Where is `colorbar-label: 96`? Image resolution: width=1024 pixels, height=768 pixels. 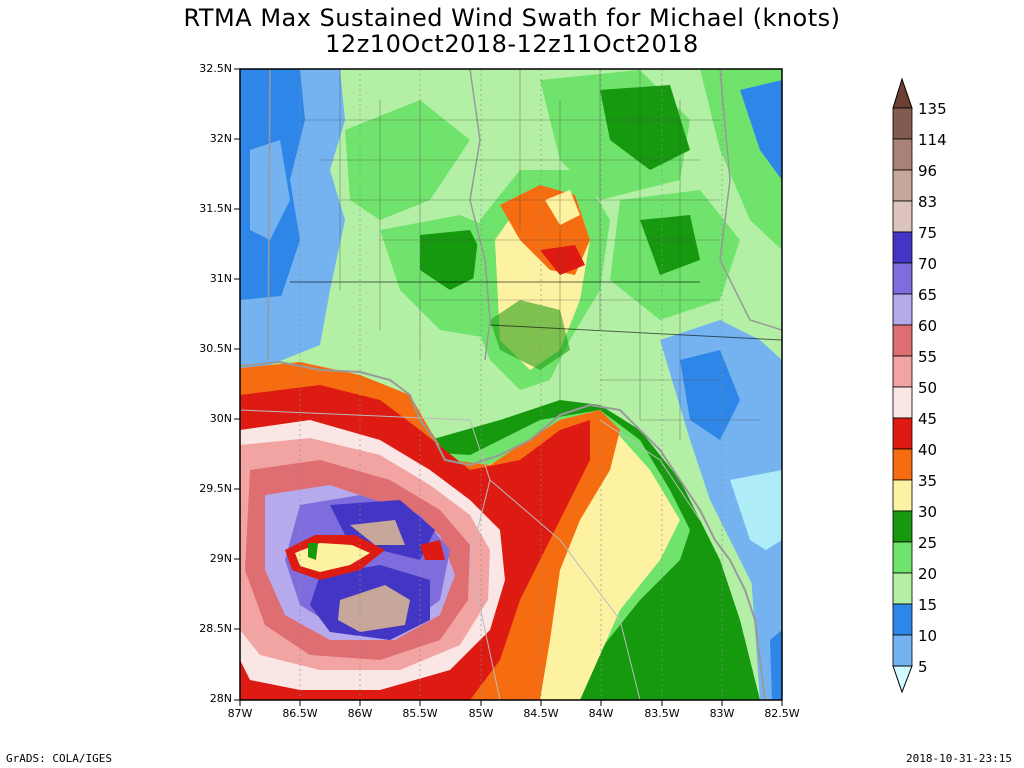 colorbar-label: 96 is located at coordinates (928, 171).